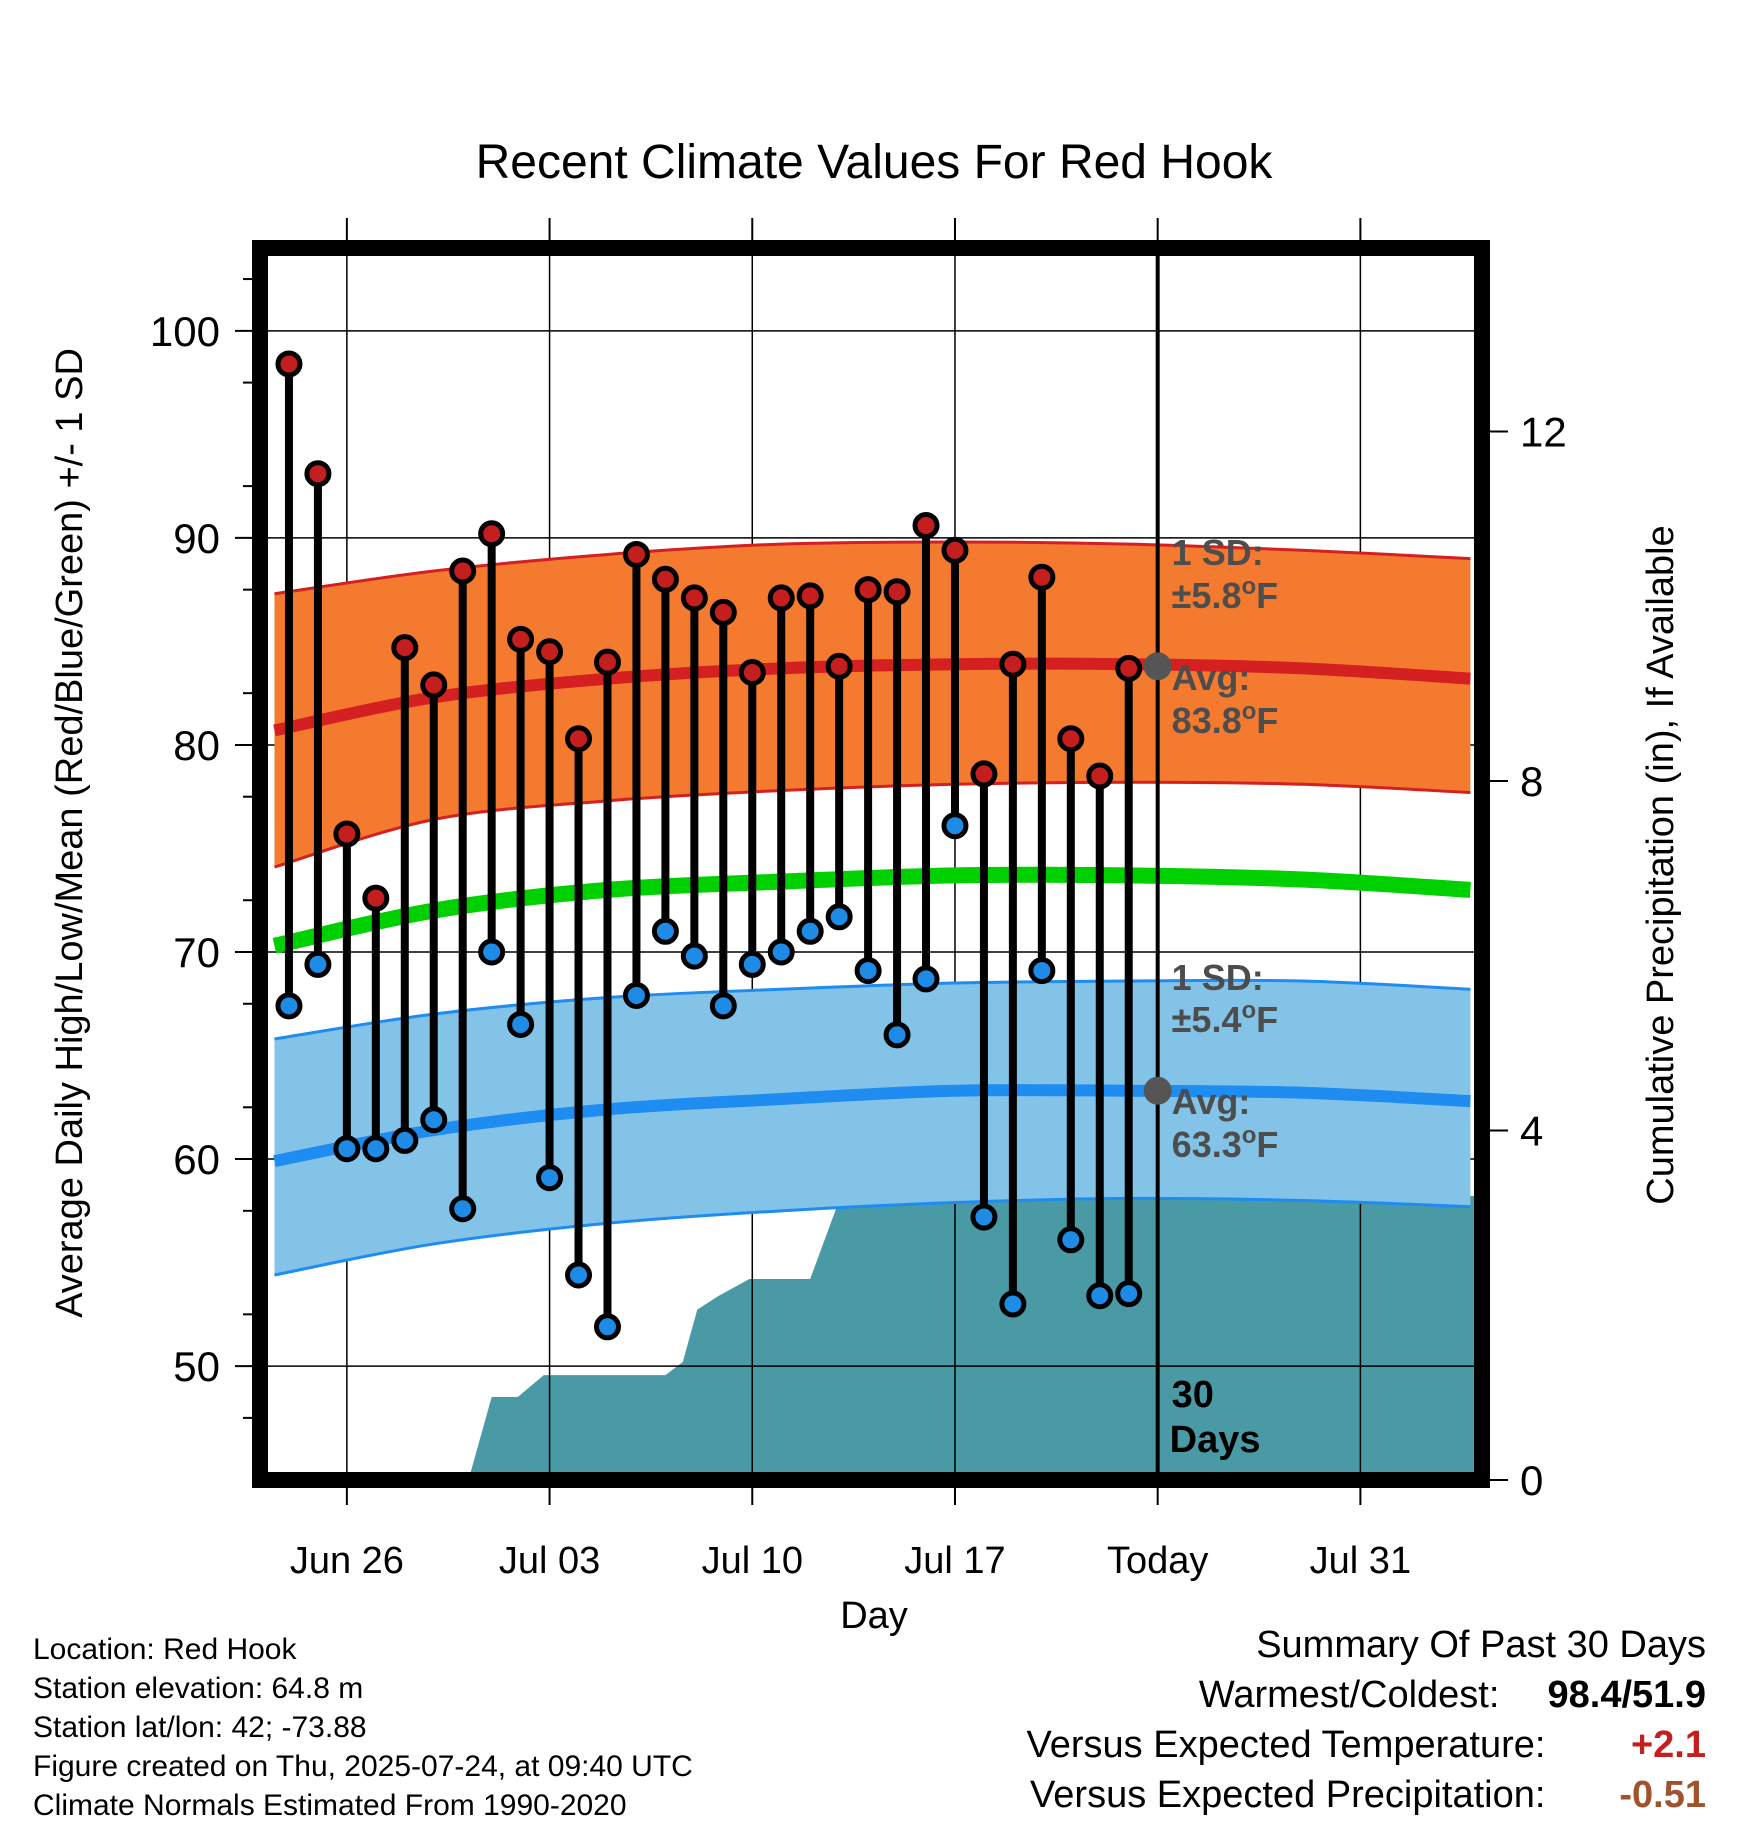 The height and width of the screenshot is (1828, 1748). Describe the element at coordinates (196, 1159) in the screenshot. I see `y-tick-label: 60` at that location.